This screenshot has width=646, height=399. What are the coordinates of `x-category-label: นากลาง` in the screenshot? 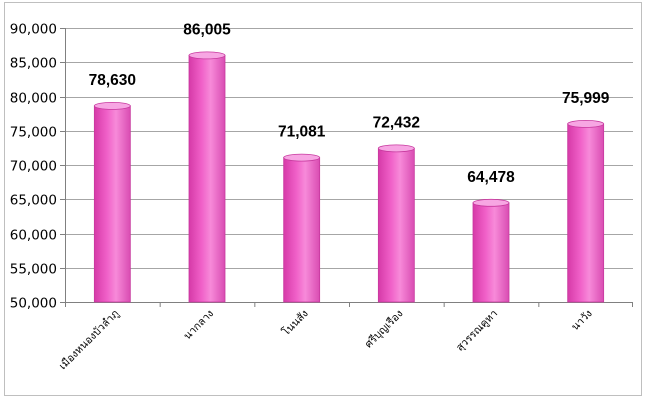 It's located at (199, 325).